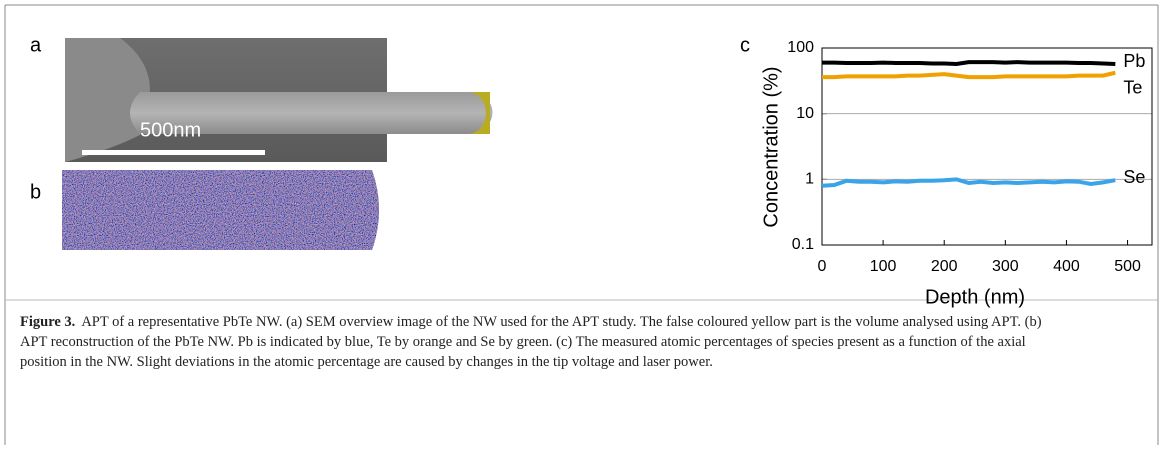 The height and width of the screenshot is (455, 1165). I want to click on apt-reconstruction, so click(220, 210).